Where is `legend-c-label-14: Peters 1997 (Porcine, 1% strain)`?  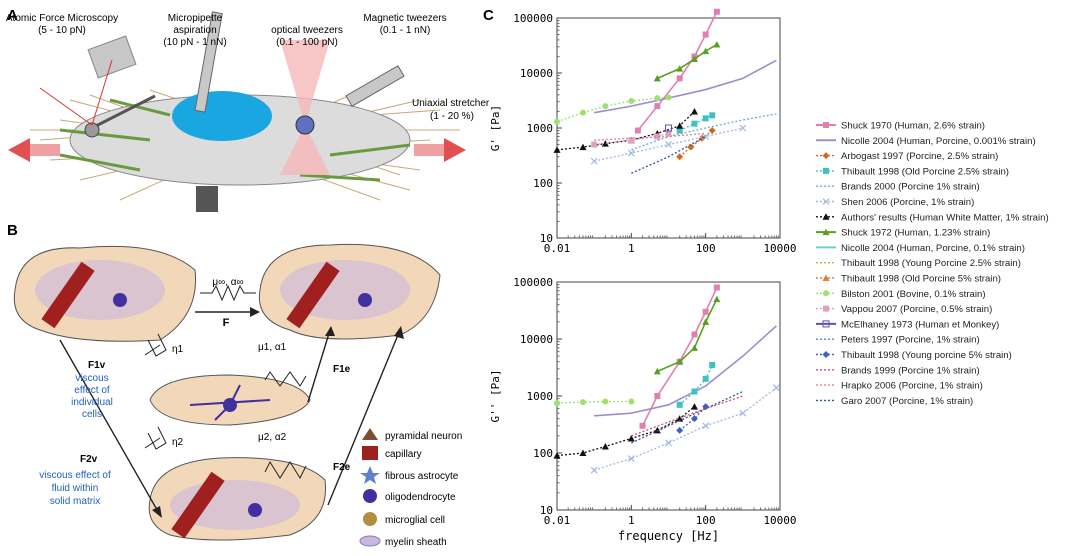 legend-c-label-14: Peters 1997 (Porcine, 1% strain) is located at coordinates (910, 340).